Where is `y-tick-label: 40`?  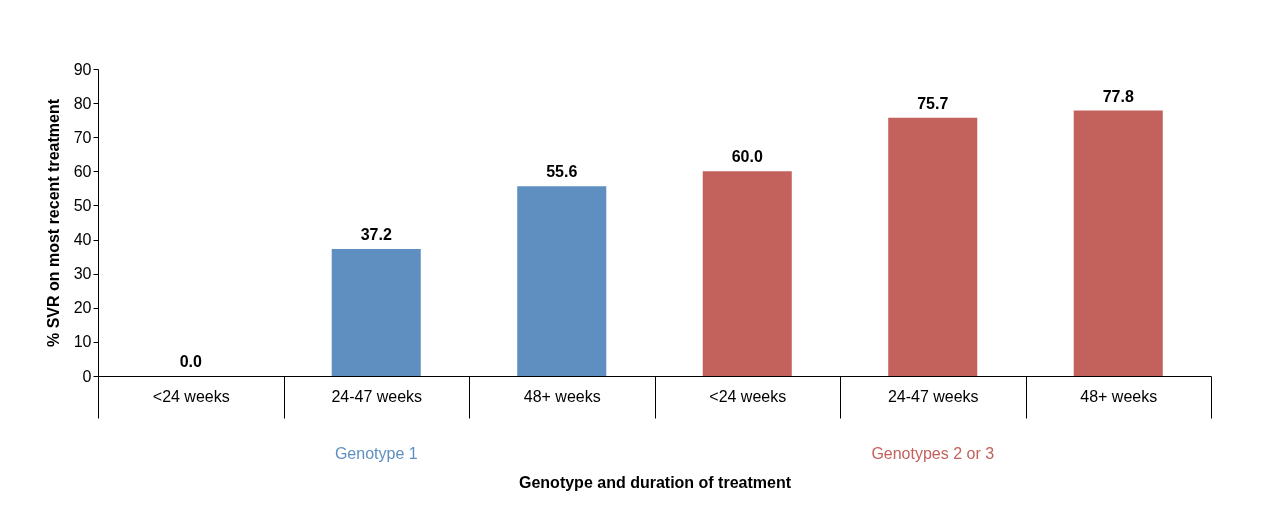 y-tick-label: 40 is located at coordinates (82, 240).